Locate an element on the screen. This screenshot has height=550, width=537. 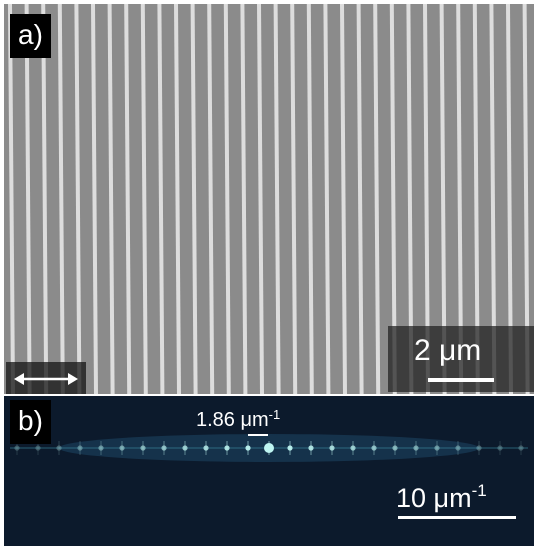
peak-spacing-value: 1.86 μm is located at coordinates (232, 420).